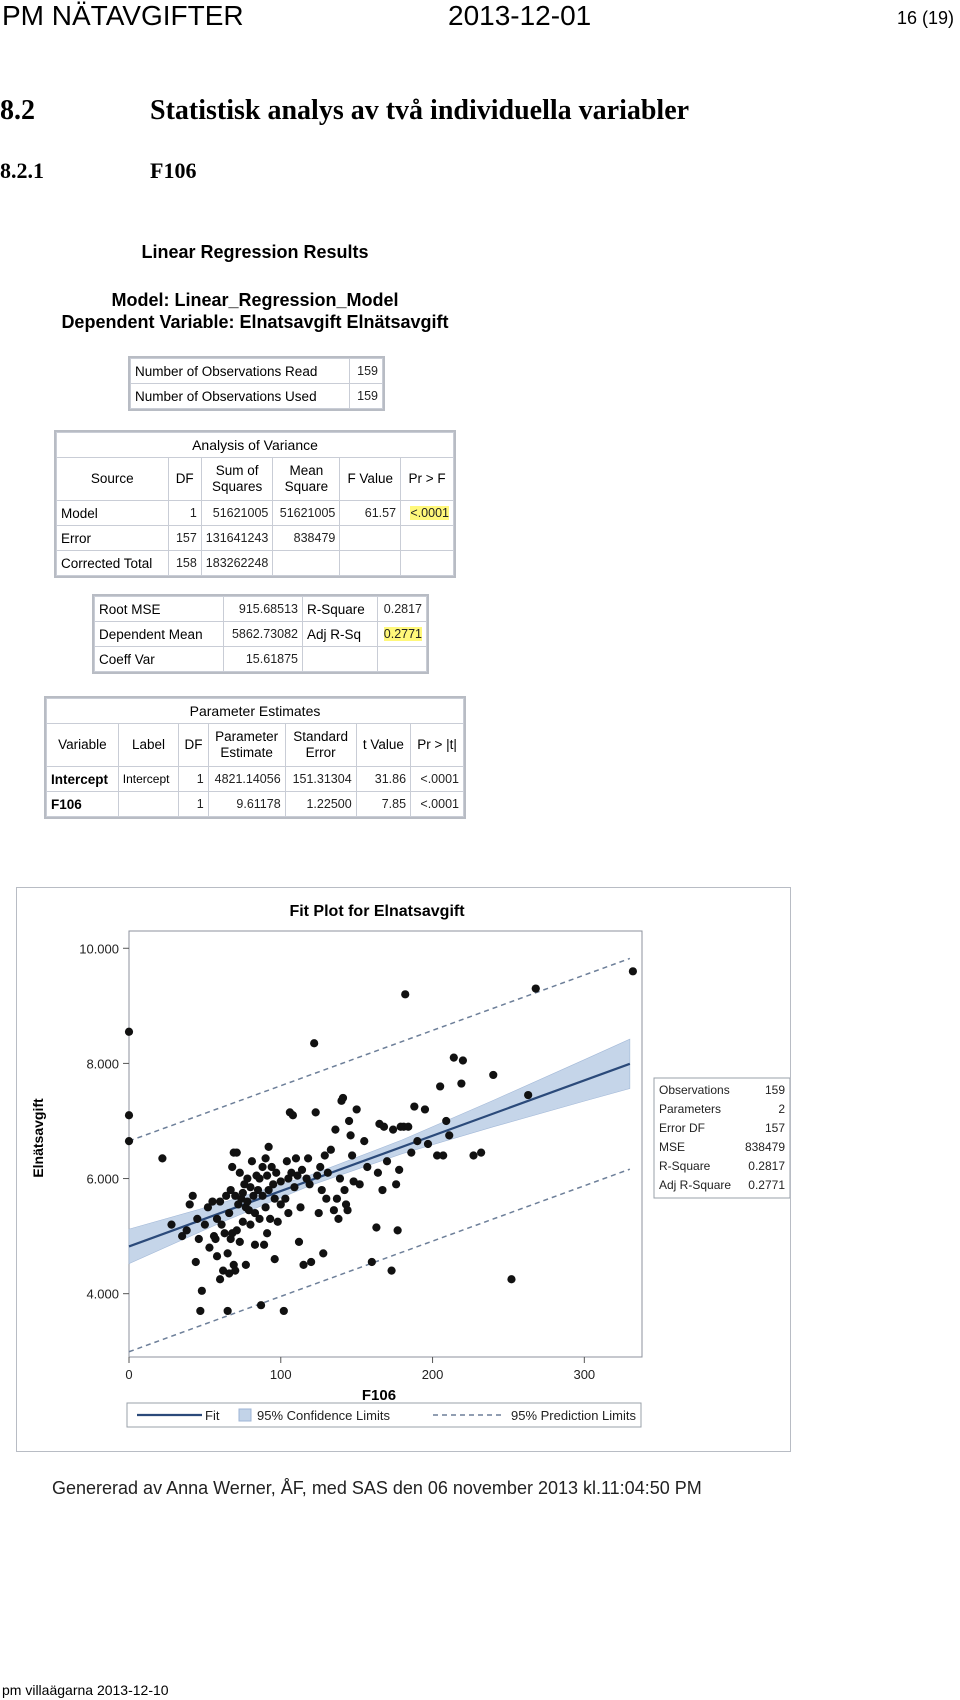 The width and height of the screenshot is (960, 1700). Describe the element at coordinates (320, 804) in the screenshot. I see `param-stderr: 1.22500` at that location.